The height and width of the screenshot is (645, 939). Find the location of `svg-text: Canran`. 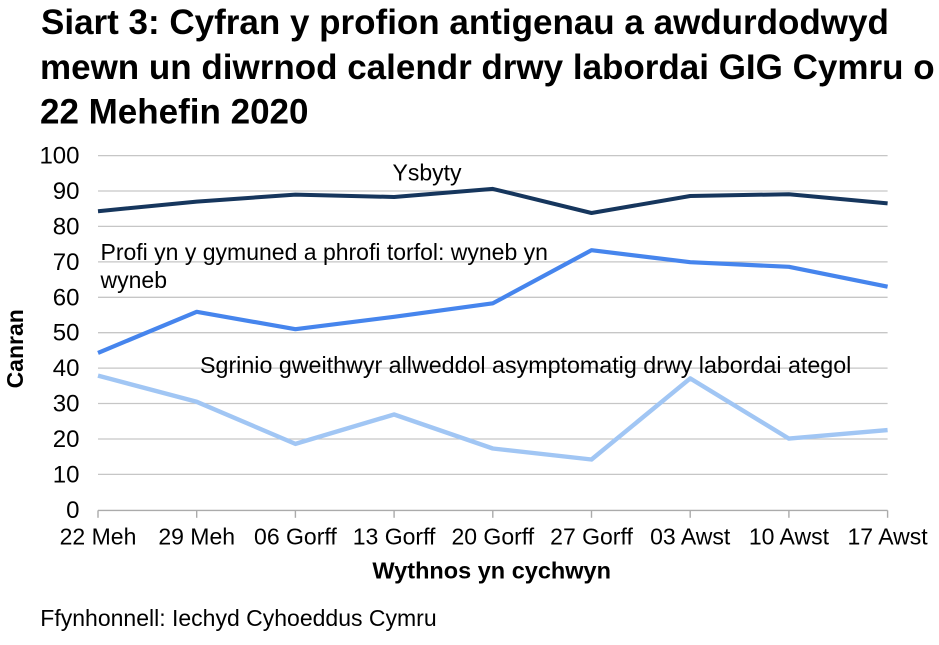

svg-text: Canran is located at coordinates (15, 348).